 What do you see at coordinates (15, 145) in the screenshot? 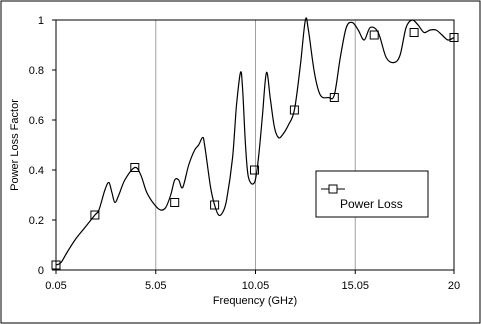
I see `y-axis-title: Power Loss Factor` at bounding box center [15, 145].